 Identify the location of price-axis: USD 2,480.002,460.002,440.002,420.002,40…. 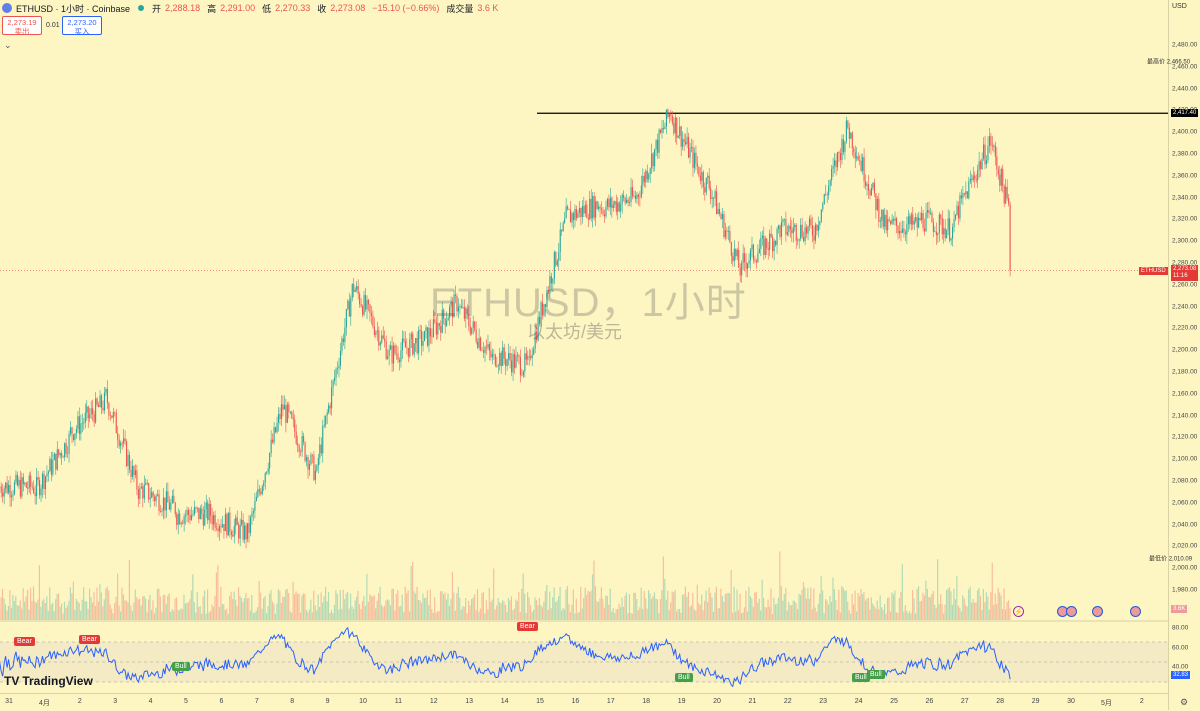
(1184, 355).